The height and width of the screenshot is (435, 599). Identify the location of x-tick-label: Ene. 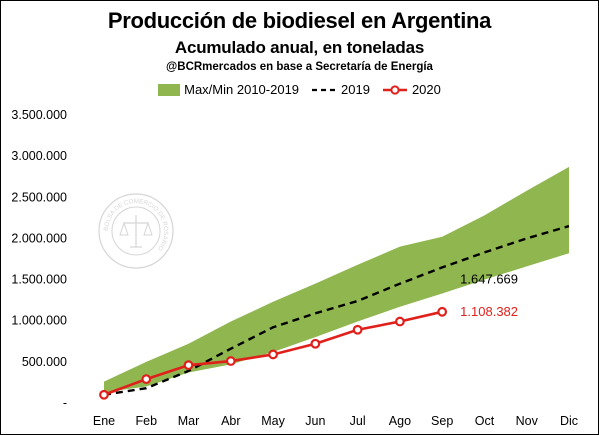
(104, 421).